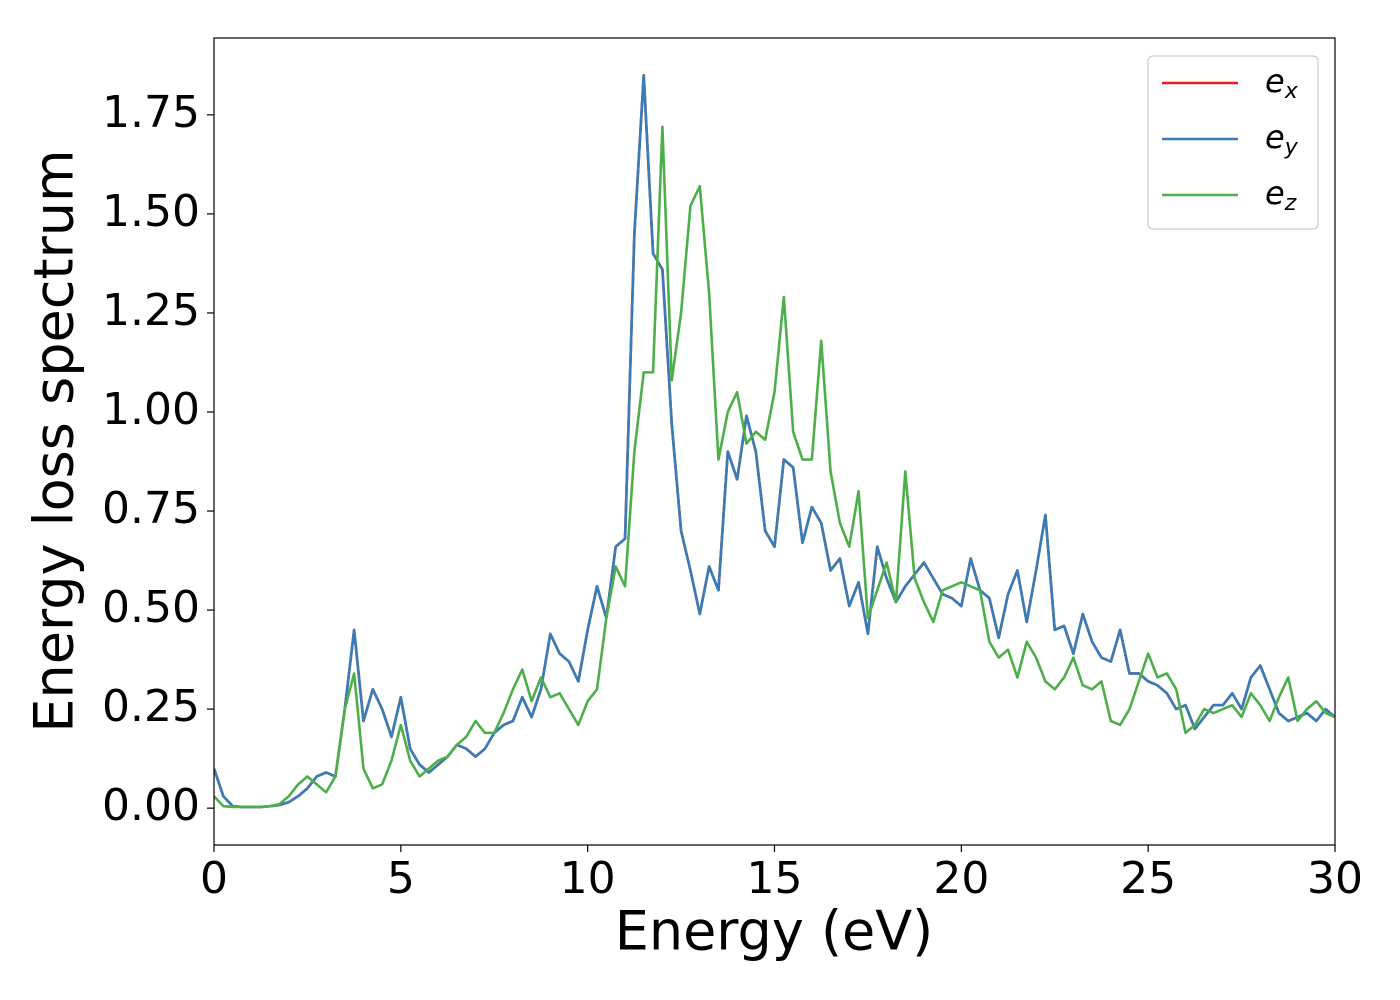 The width and height of the screenshot is (1400, 1000). What do you see at coordinates (151, 211) in the screenshot?
I see `y-tick-label: 1.50` at bounding box center [151, 211].